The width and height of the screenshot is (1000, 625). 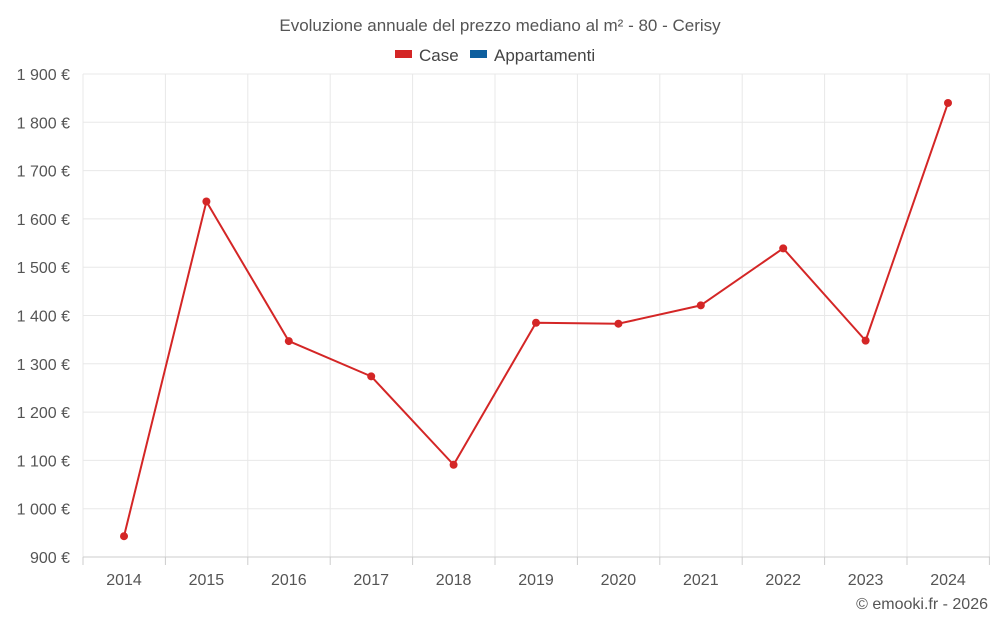 I want to click on x-tick-label: 2023, so click(x=866, y=580).